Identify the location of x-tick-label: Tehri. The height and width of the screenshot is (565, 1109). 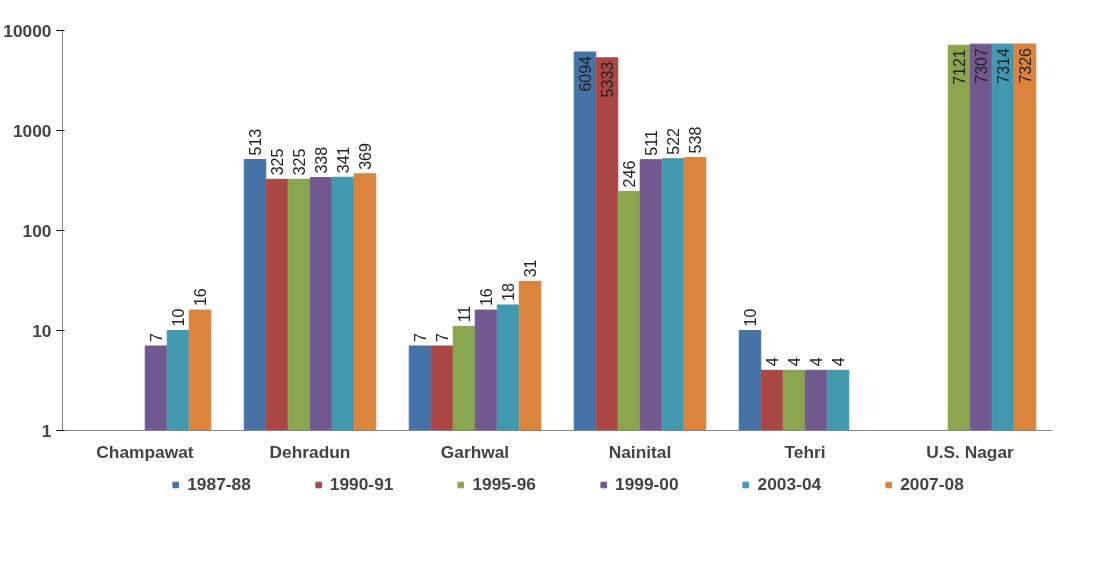
(805, 451).